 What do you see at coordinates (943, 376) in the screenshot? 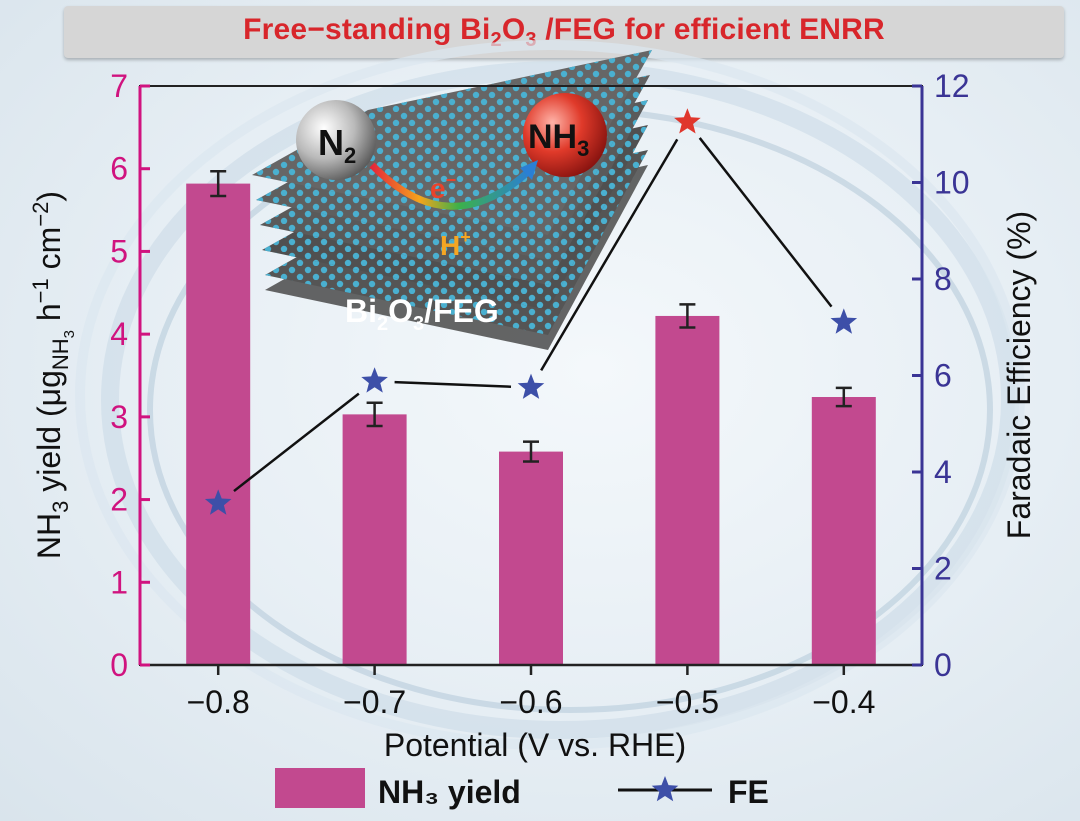
I see `right-tick-label-6: 6` at bounding box center [943, 376].